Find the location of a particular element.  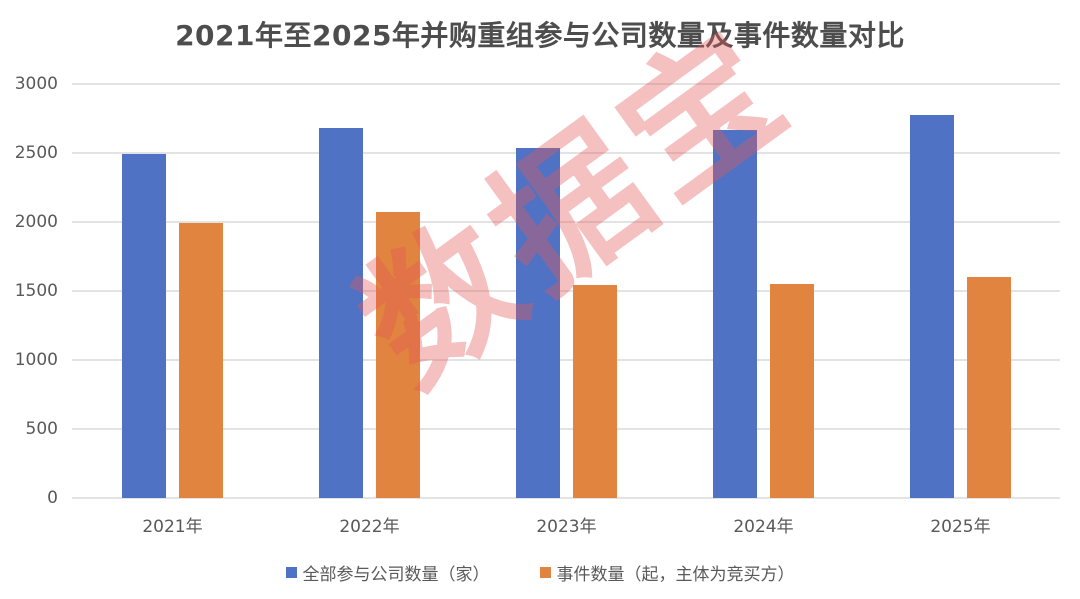

y-tick-label: 2500 is located at coordinates (36, 153).